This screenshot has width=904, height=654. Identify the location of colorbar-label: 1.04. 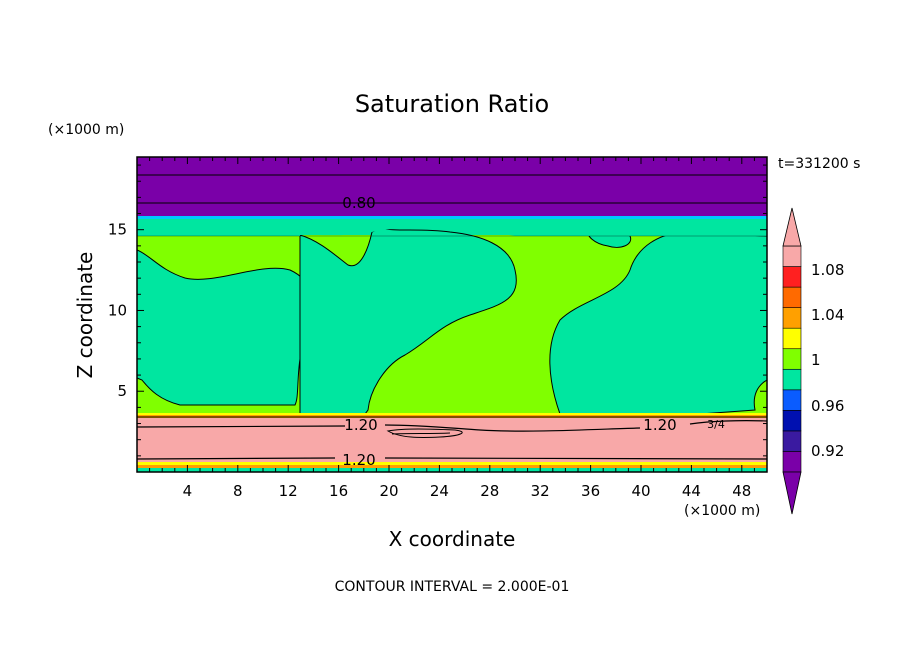
(827, 315).